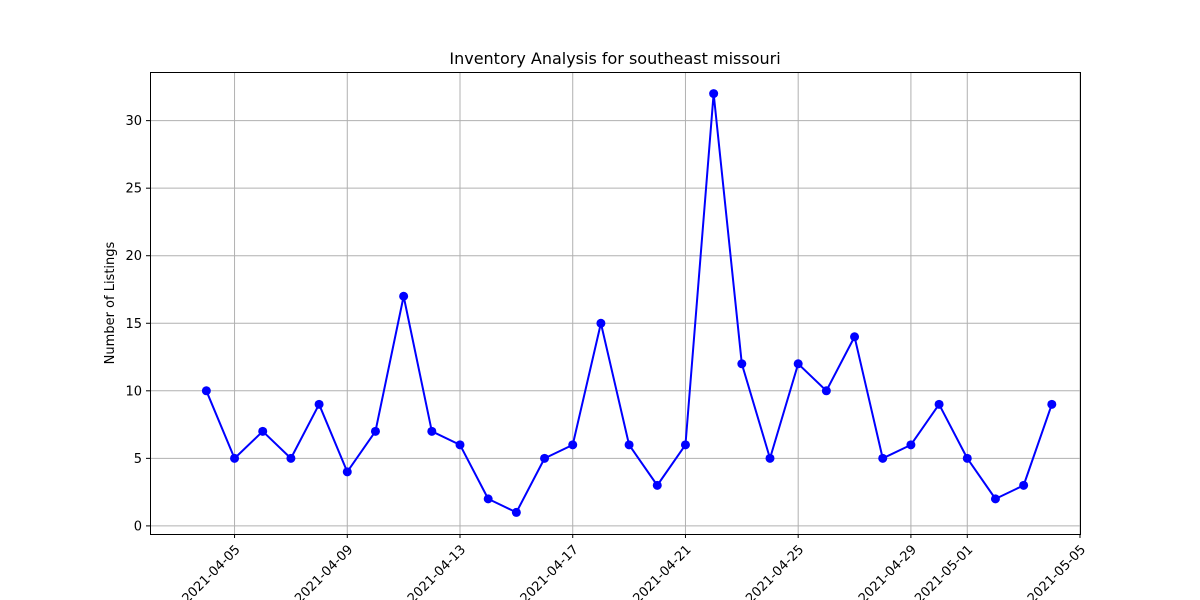  I want to click on y-tick-label: 10, so click(133, 391).